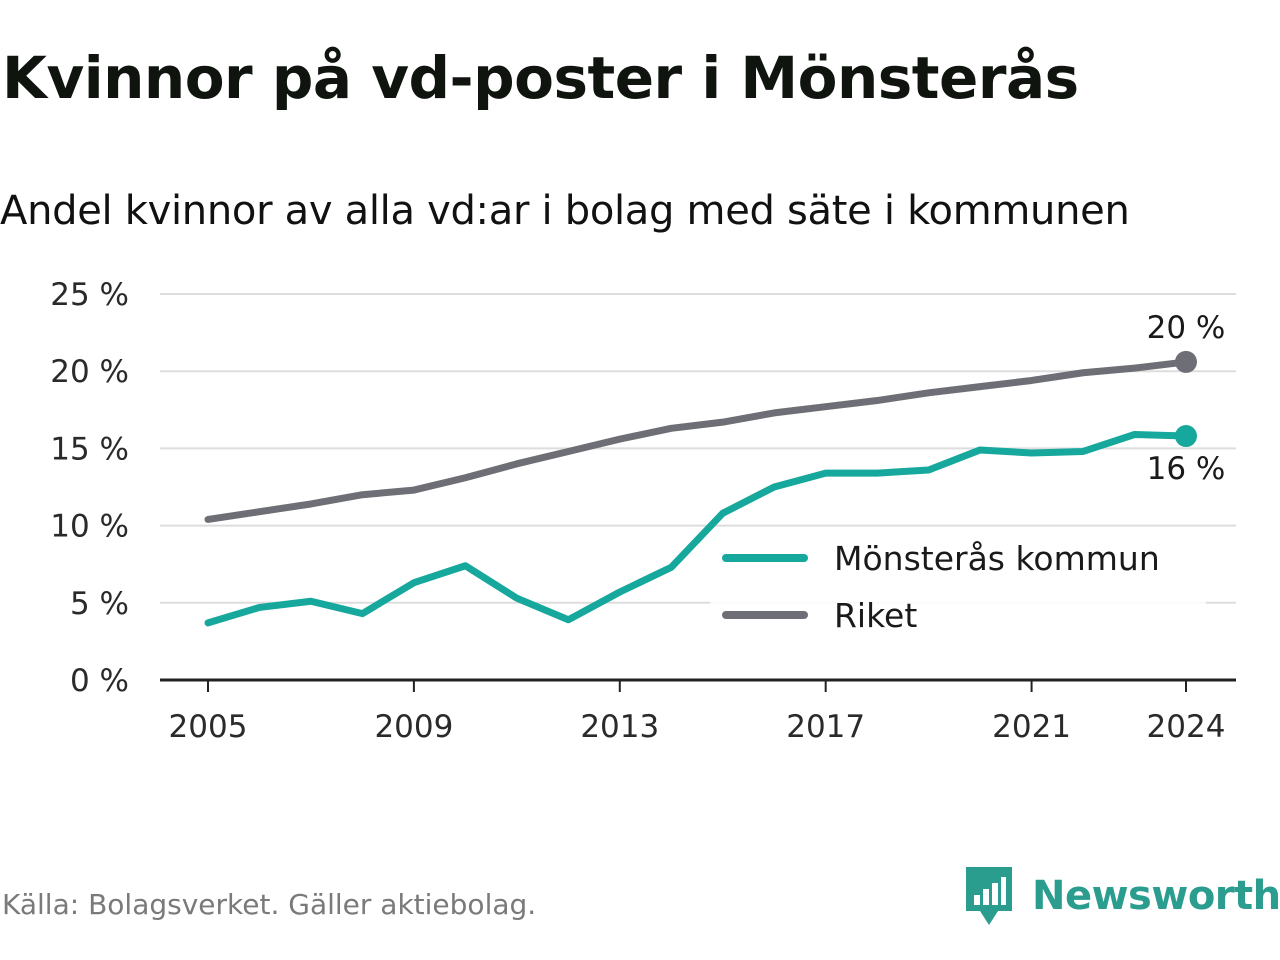 Image resolution: width=1280 pixels, height=960 pixels. What do you see at coordinates (413, 727) in the screenshot?
I see `x-tick-label: 2009` at bounding box center [413, 727].